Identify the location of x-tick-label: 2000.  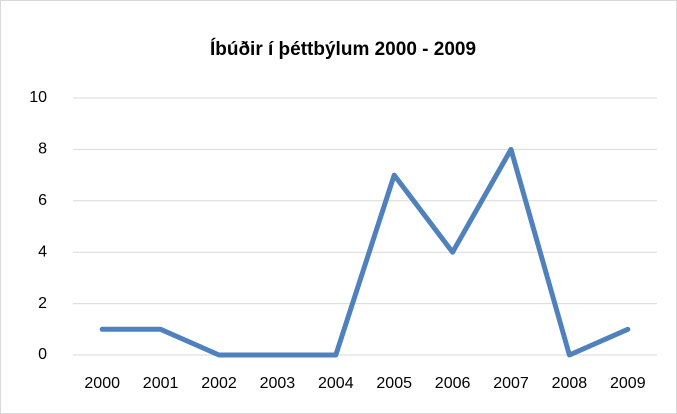
(102, 383).